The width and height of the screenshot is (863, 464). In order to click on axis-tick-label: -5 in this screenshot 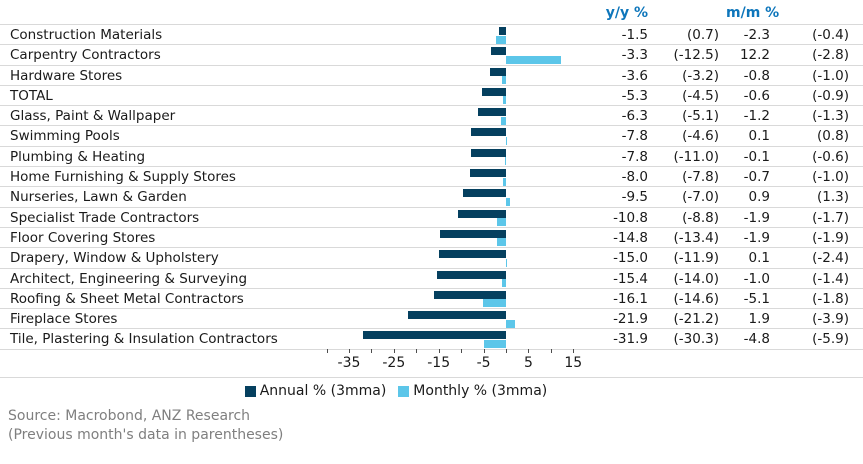, I will do `click(483, 363)`.